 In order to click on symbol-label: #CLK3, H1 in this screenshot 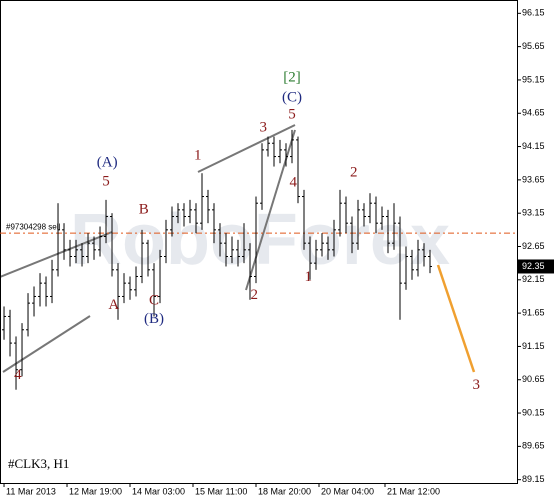, I will do `click(38, 463)`.